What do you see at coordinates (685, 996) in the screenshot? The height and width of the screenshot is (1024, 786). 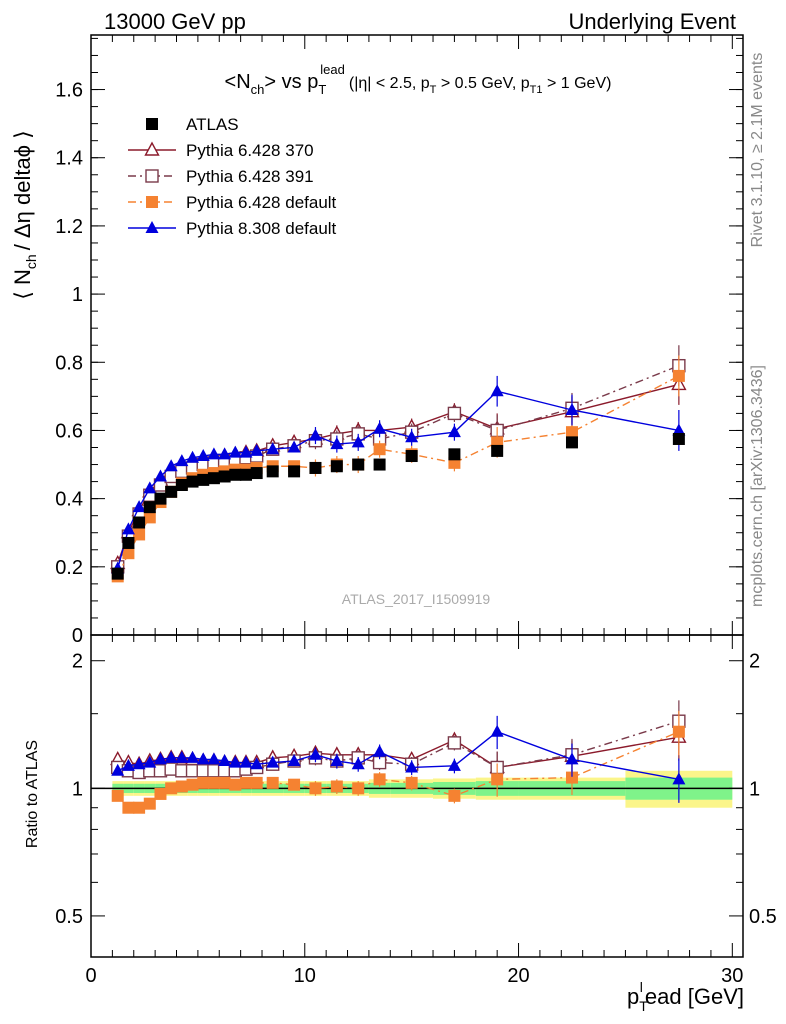 I see `x-axis-label: pTlead [GeV]` at bounding box center [685, 996].